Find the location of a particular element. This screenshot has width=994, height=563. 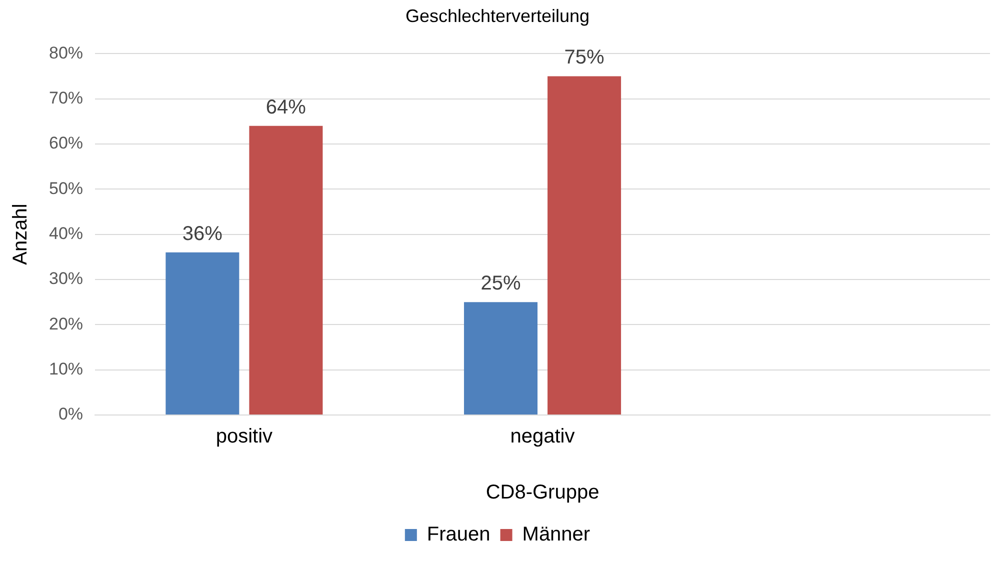

y-axis-title: Anzahl is located at coordinates (21, 234).